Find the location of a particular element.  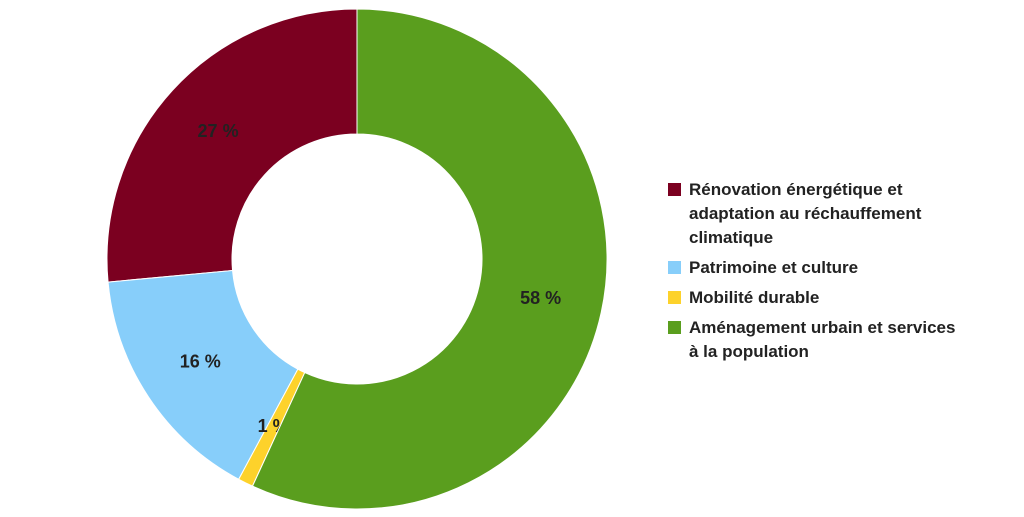

legend-label: Patrimoine et culture is located at coordinates (774, 267).